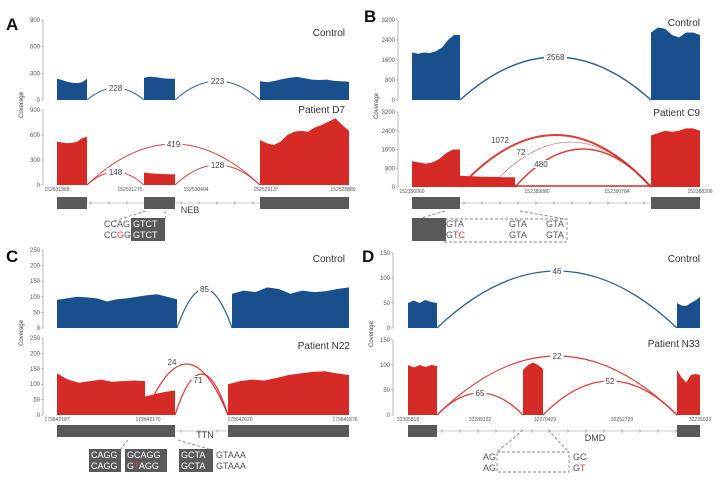  What do you see at coordinates (344, 420) in the screenshot?
I see `x-tick-label: 179641876` at bounding box center [344, 420].